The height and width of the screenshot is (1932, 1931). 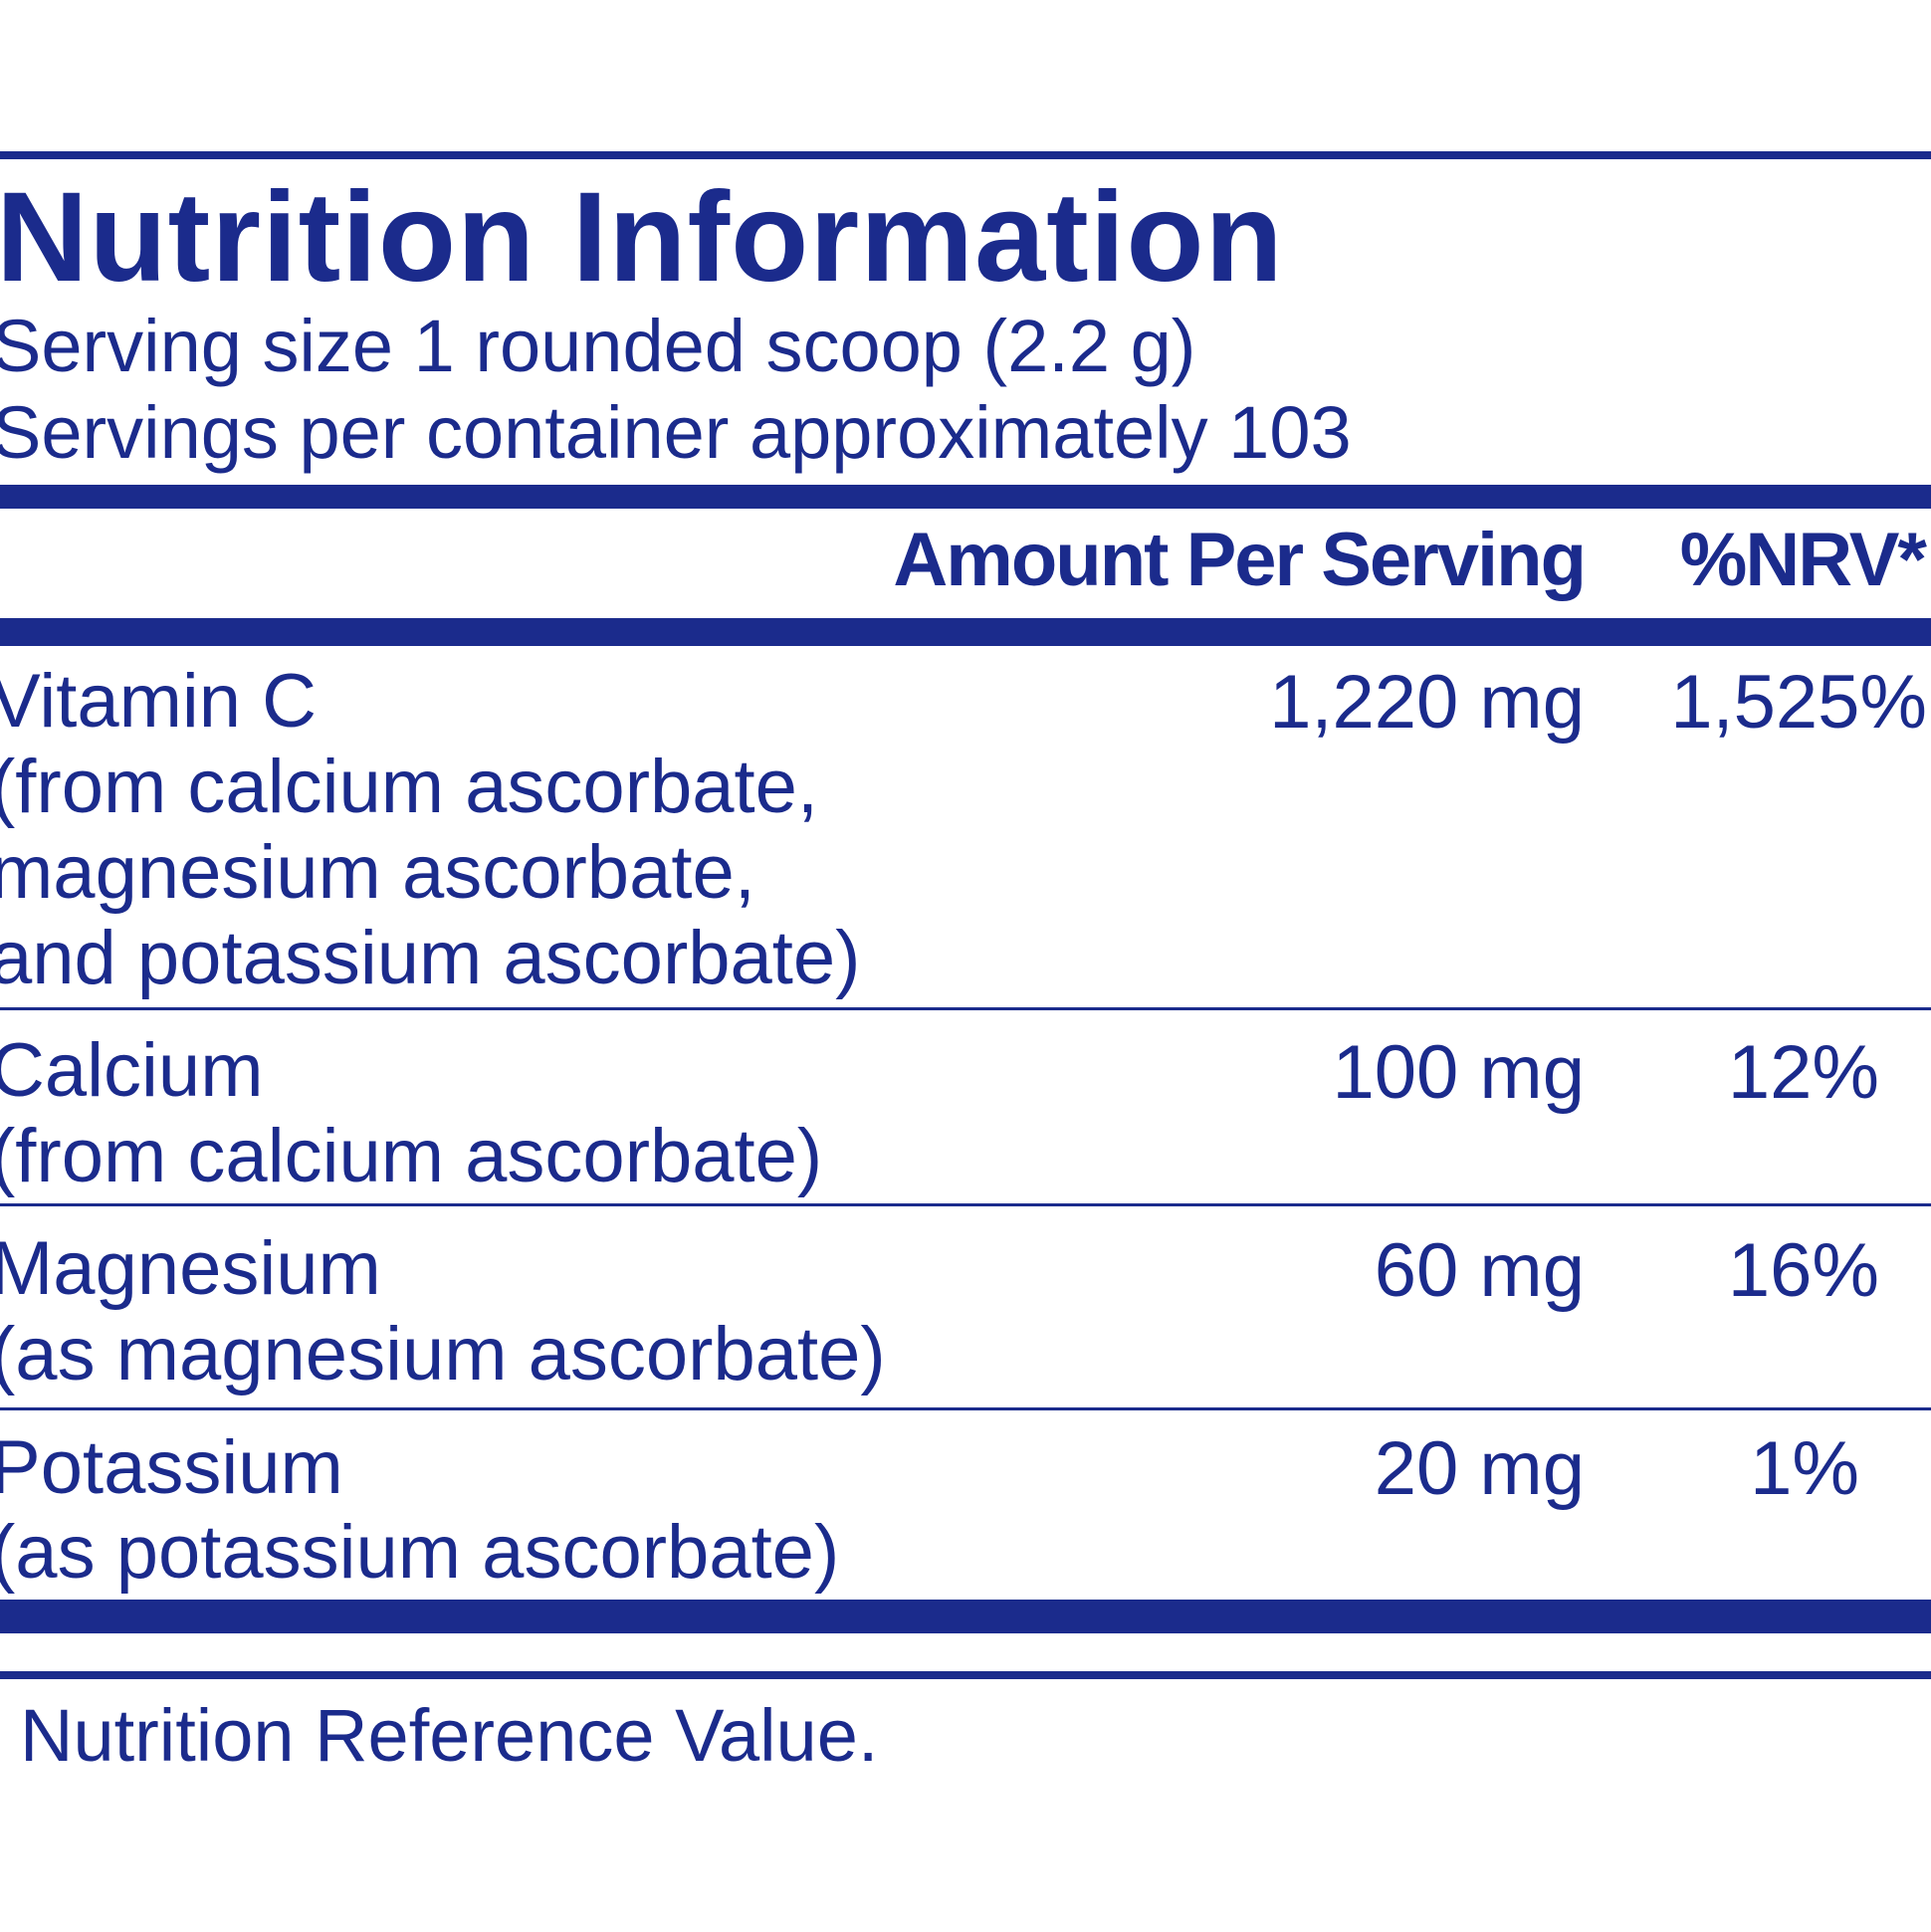 I want to click on table-bottom-rule, so click(x=966, y=1616).